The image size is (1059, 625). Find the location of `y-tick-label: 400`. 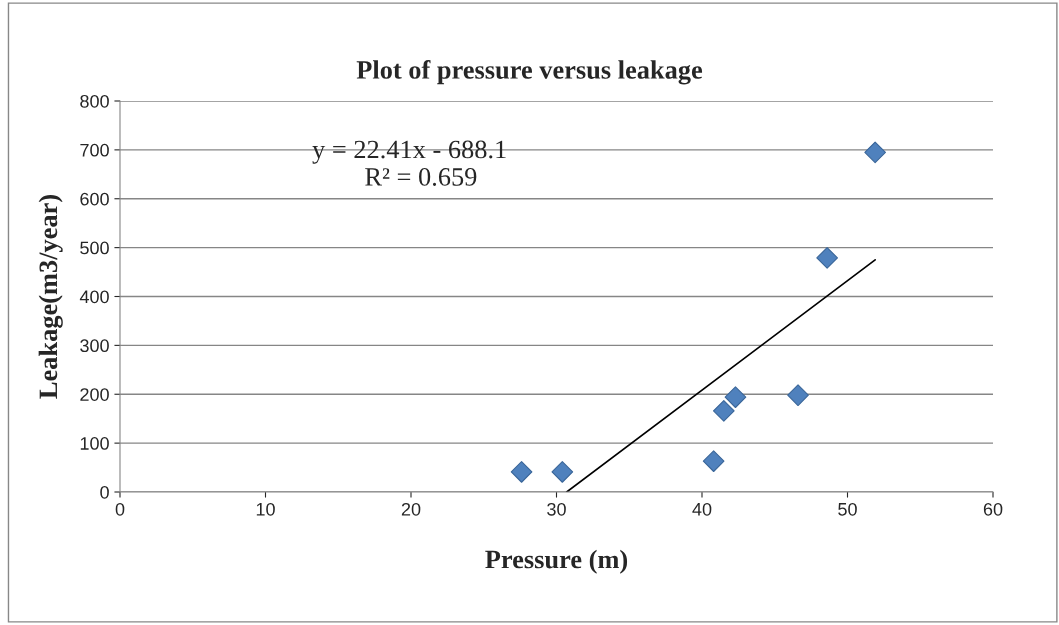

y-tick-label: 400 is located at coordinates (94, 297).